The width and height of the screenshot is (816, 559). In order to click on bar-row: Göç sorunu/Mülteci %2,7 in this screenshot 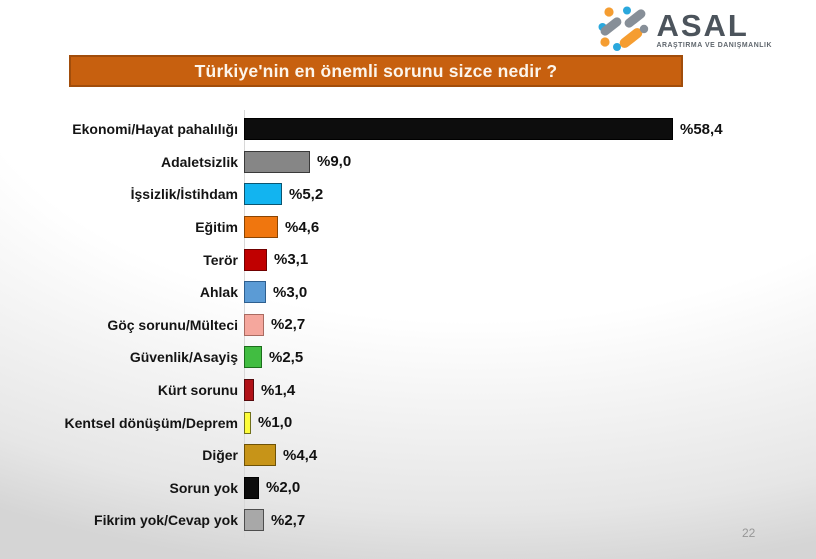, I will do `click(410, 325)`.